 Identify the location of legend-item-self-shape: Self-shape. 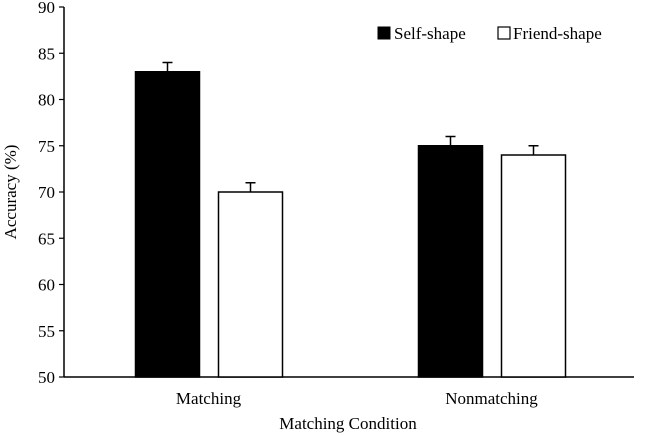
(421, 33).